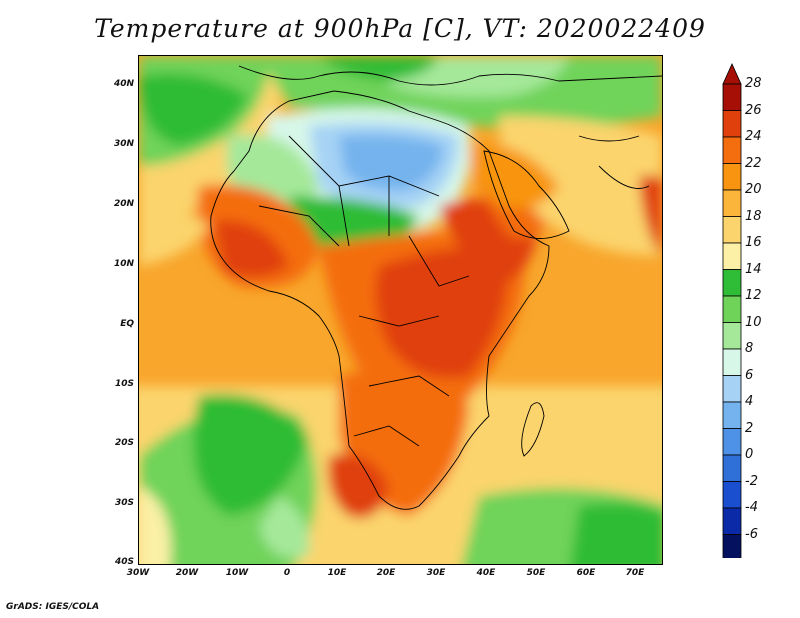 The width and height of the screenshot is (800, 618). Describe the element at coordinates (127, 324) in the screenshot. I see `lat-label: EQ` at that location.